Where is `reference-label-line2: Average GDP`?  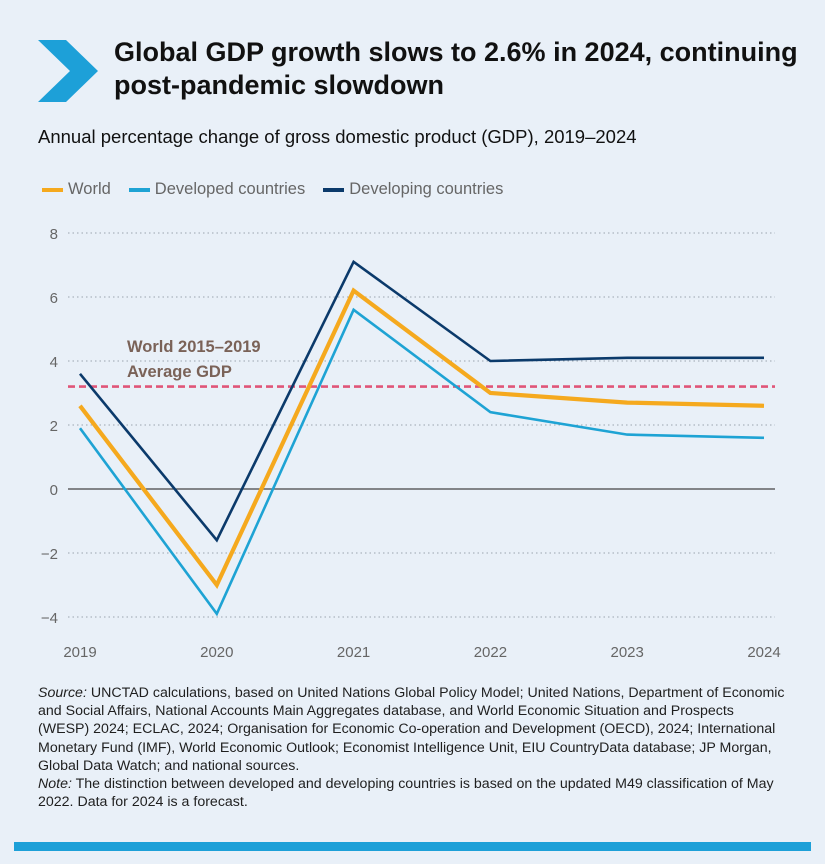 reference-label-line2: Average GDP is located at coordinates (179, 372).